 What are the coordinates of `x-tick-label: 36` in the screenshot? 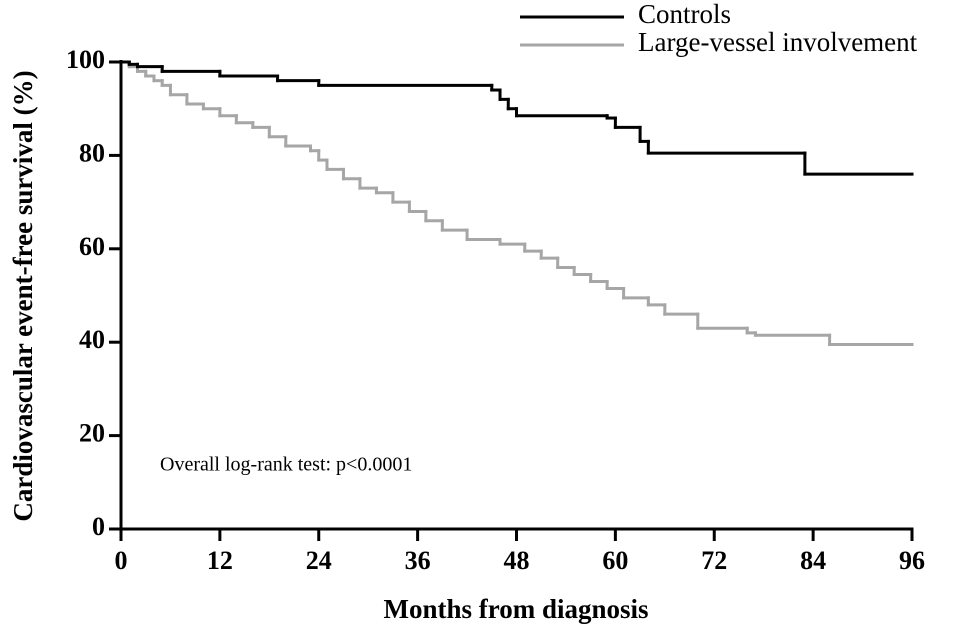 It's located at (418, 560).